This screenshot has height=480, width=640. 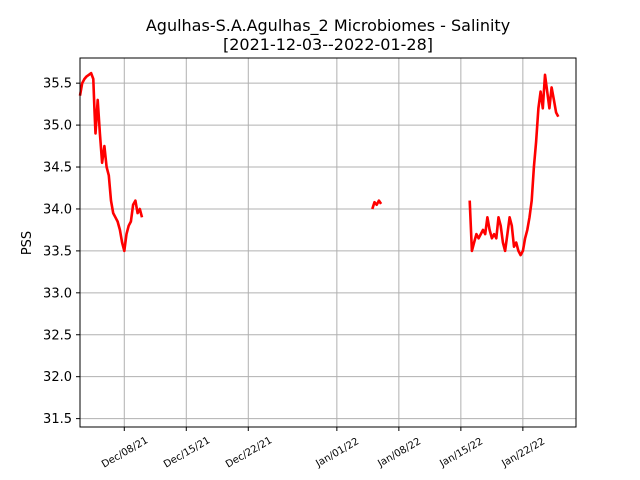 I want to click on y-tick-label: 35.0, so click(x=57, y=126).